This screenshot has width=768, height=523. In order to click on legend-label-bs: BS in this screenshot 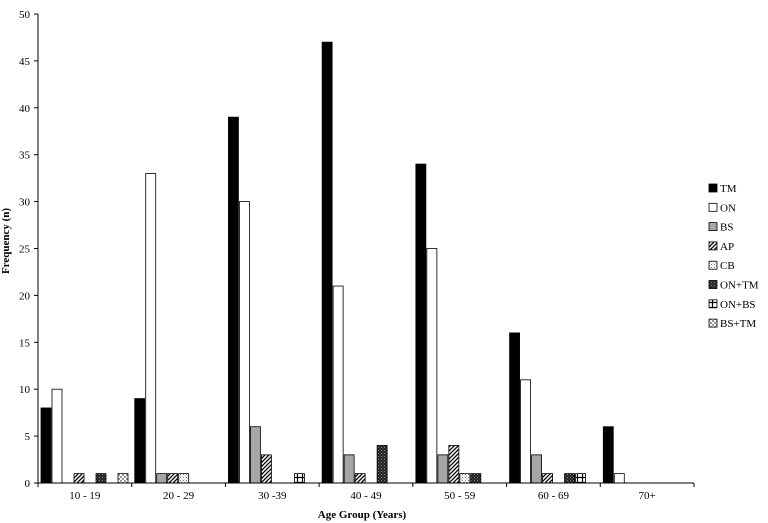, I will do `click(726, 228)`.